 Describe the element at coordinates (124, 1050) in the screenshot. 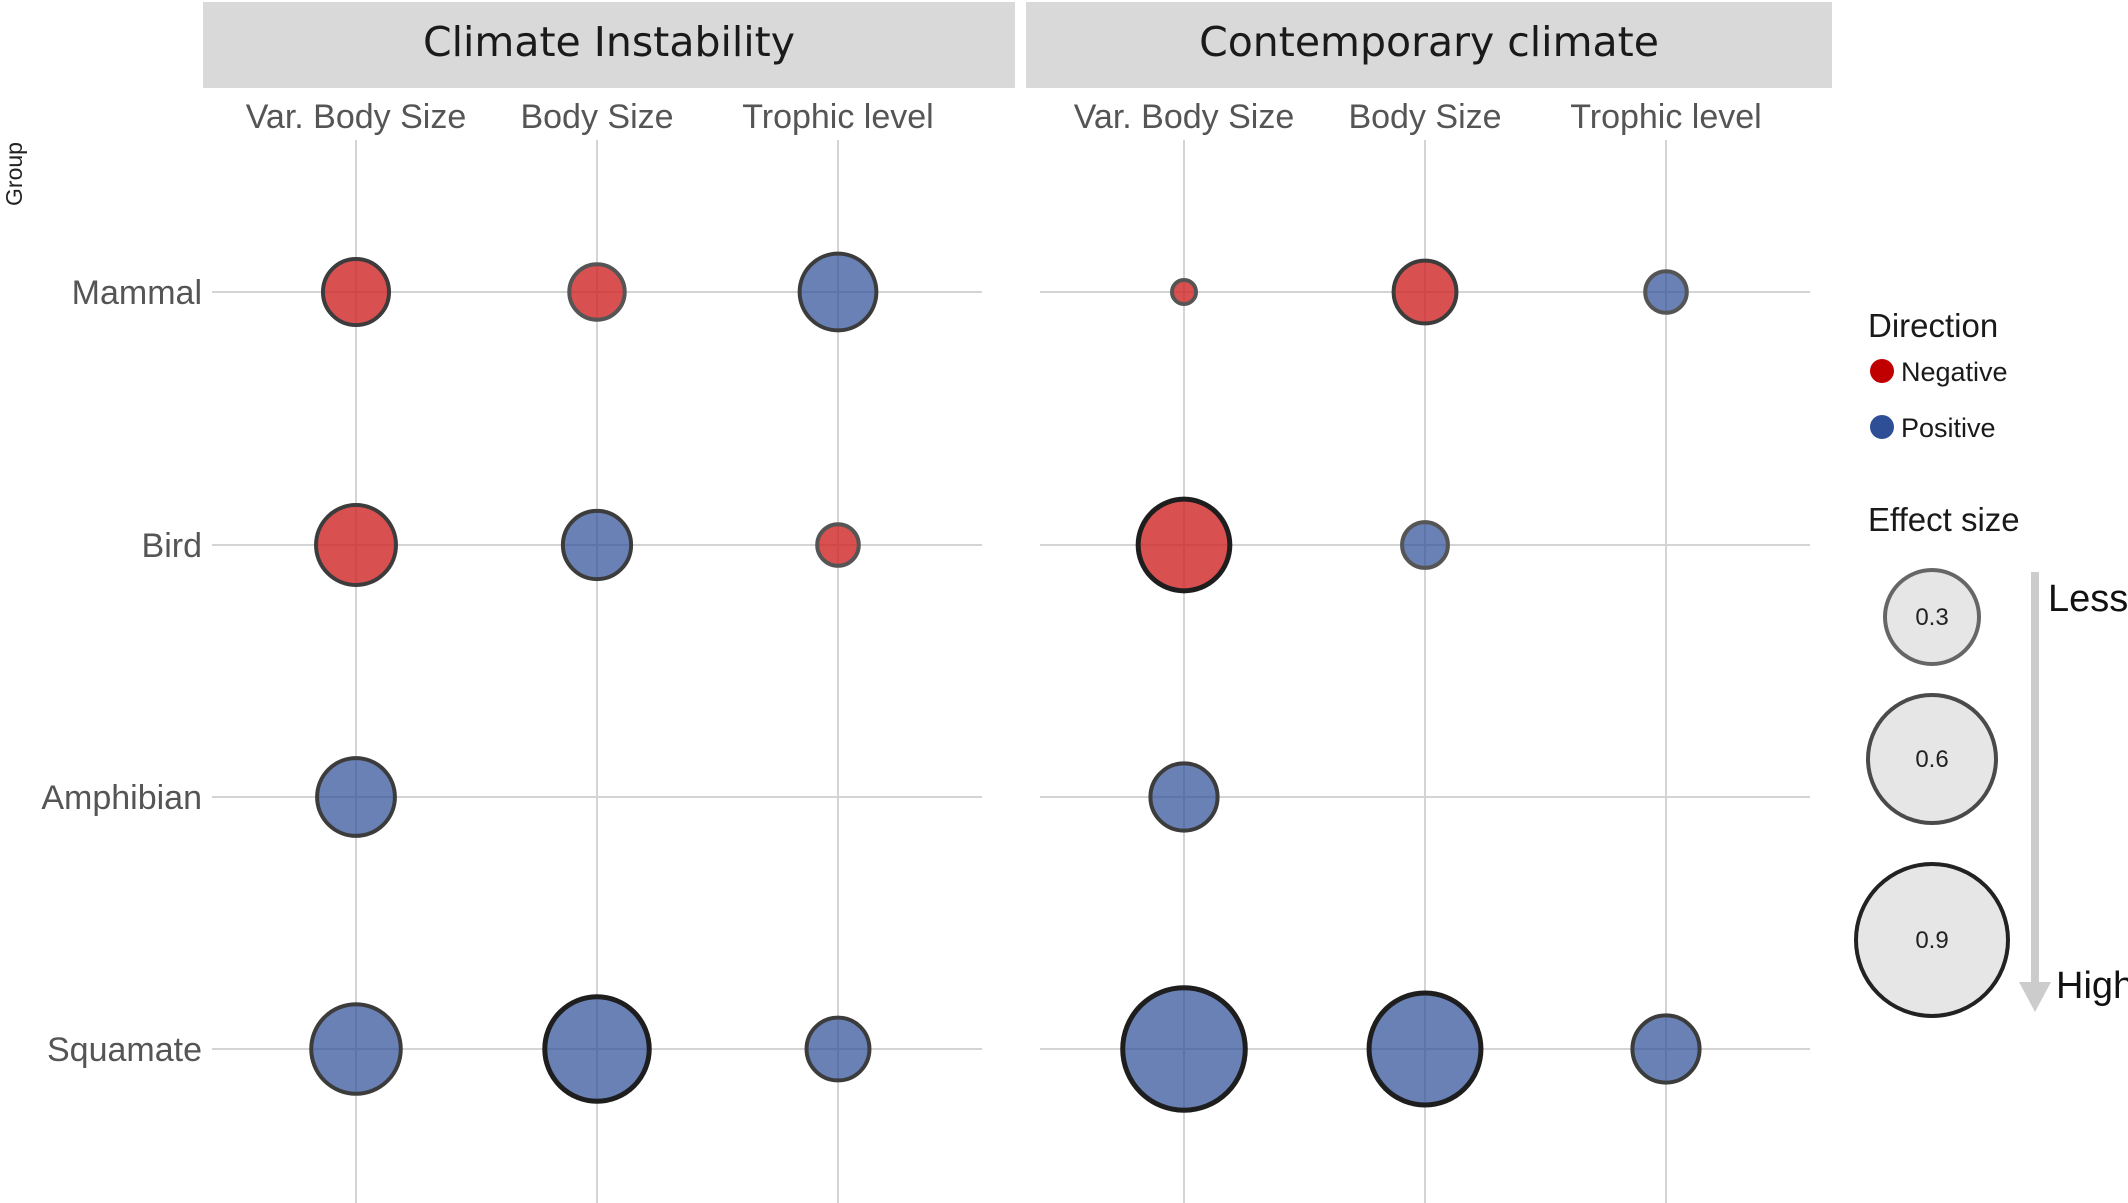

I see `row-label-squamate: Squamate` at that location.